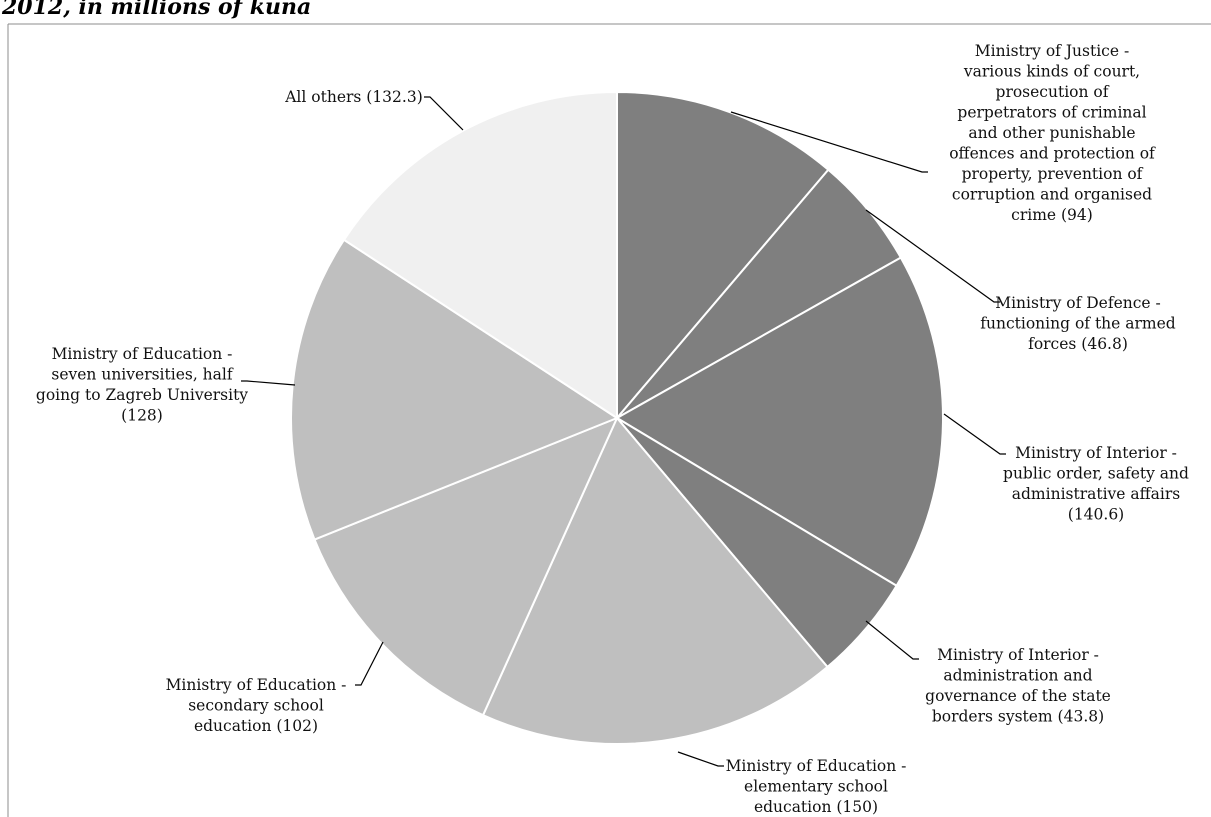  Describe the element at coordinates (1096, 474) in the screenshot. I see `slice-label-line: public order, safety and` at that location.